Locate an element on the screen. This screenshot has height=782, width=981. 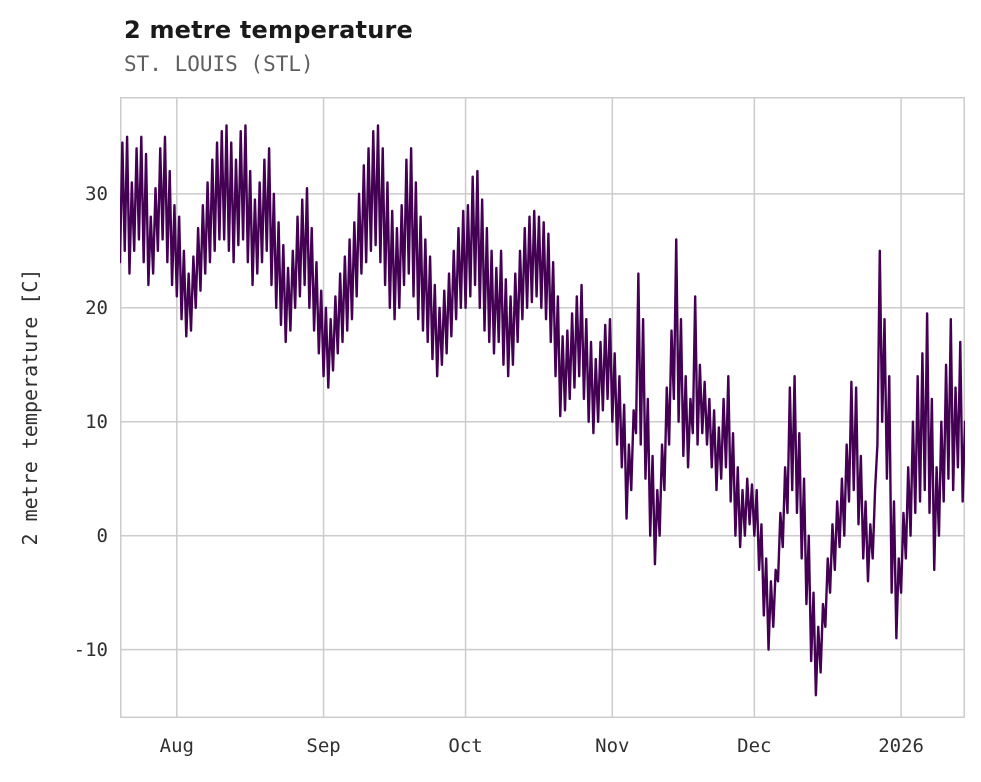
y-tick-label: 20 is located at coordinates (96, 307).